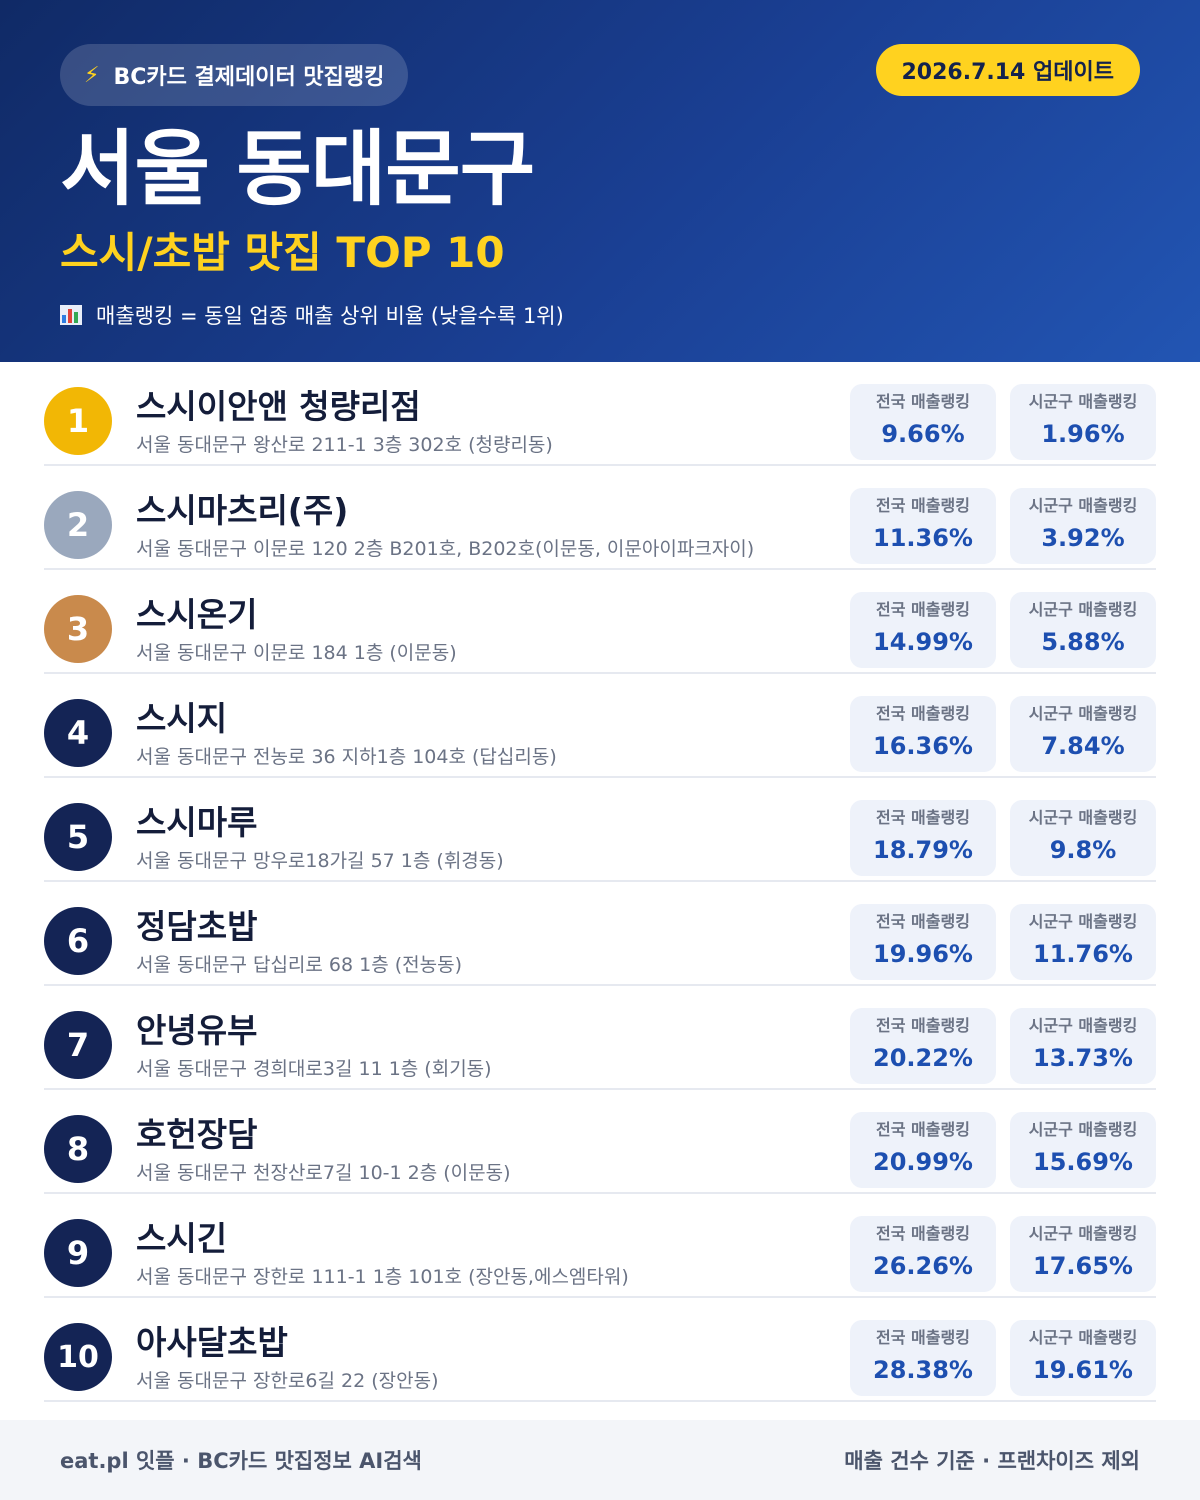 This screenshot has width=1200, height=1500. I want to click on restaurant-name: 스시긴, so click(182, 1238).